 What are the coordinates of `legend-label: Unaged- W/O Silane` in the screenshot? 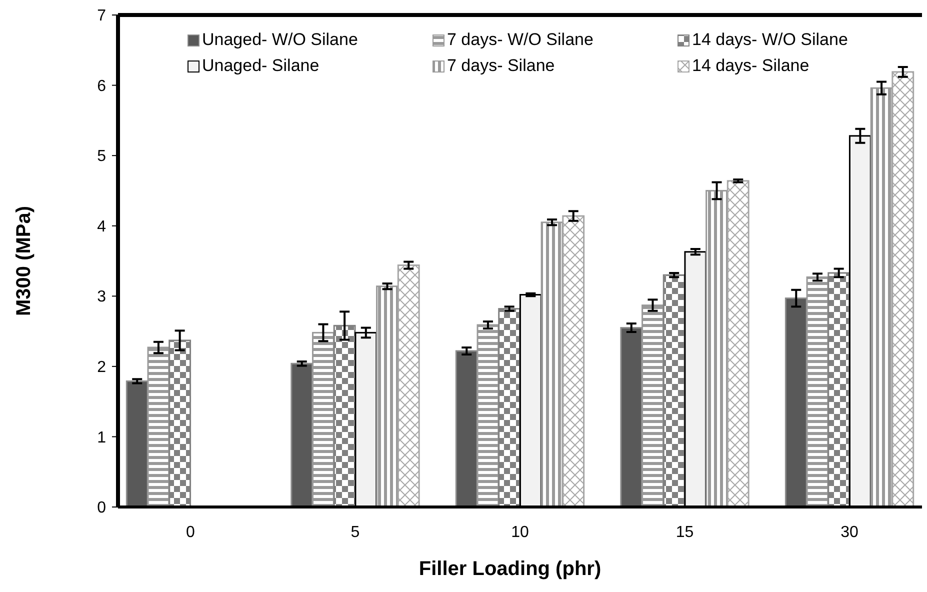 It's located at (280, 39).